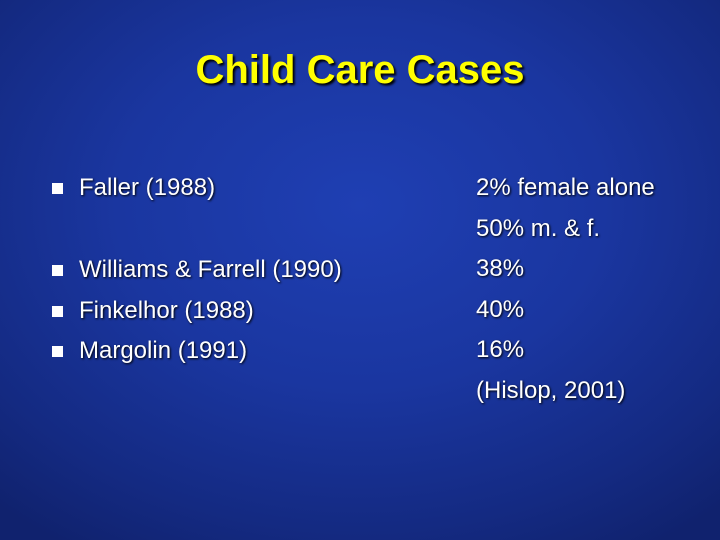  I want to click on study-label: Williams & Farrell (1990), so click(210, 269).